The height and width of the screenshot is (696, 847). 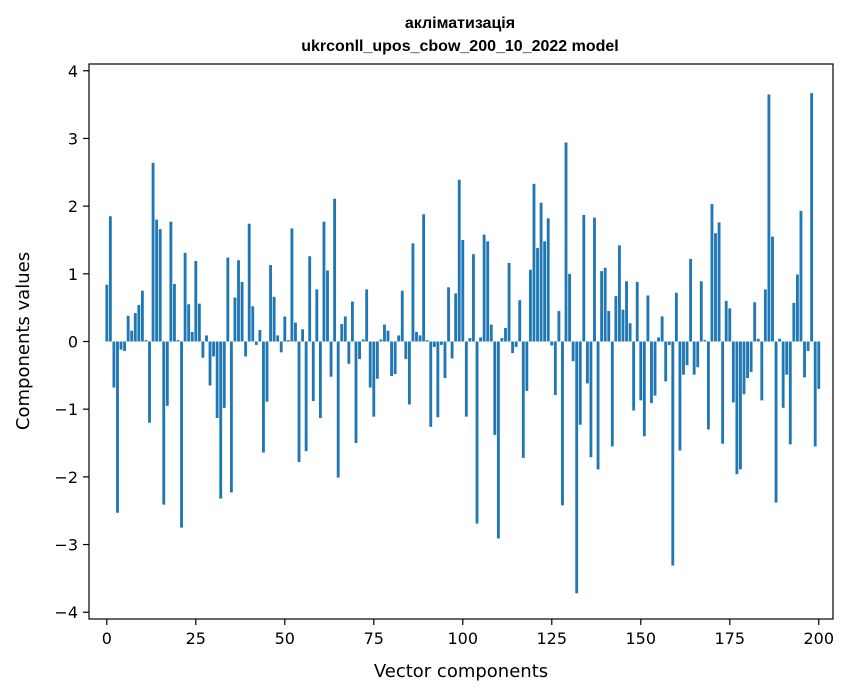 I want to click on x-tick-label: 150, so click(x=640, y=638).